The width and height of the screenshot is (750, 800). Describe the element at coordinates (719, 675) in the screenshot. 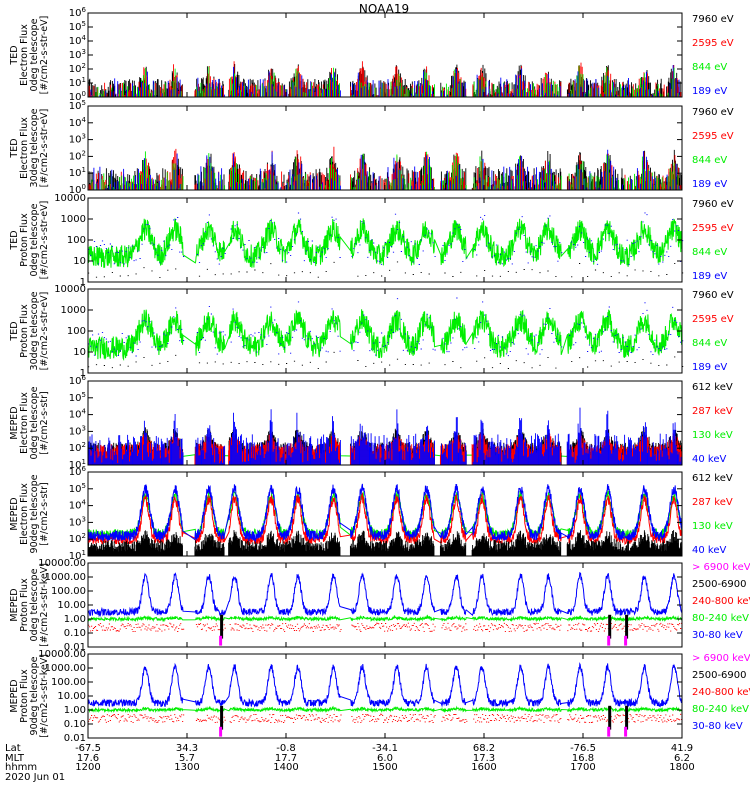

I see `panel-8-legend-item: 2500-6900` at that location.